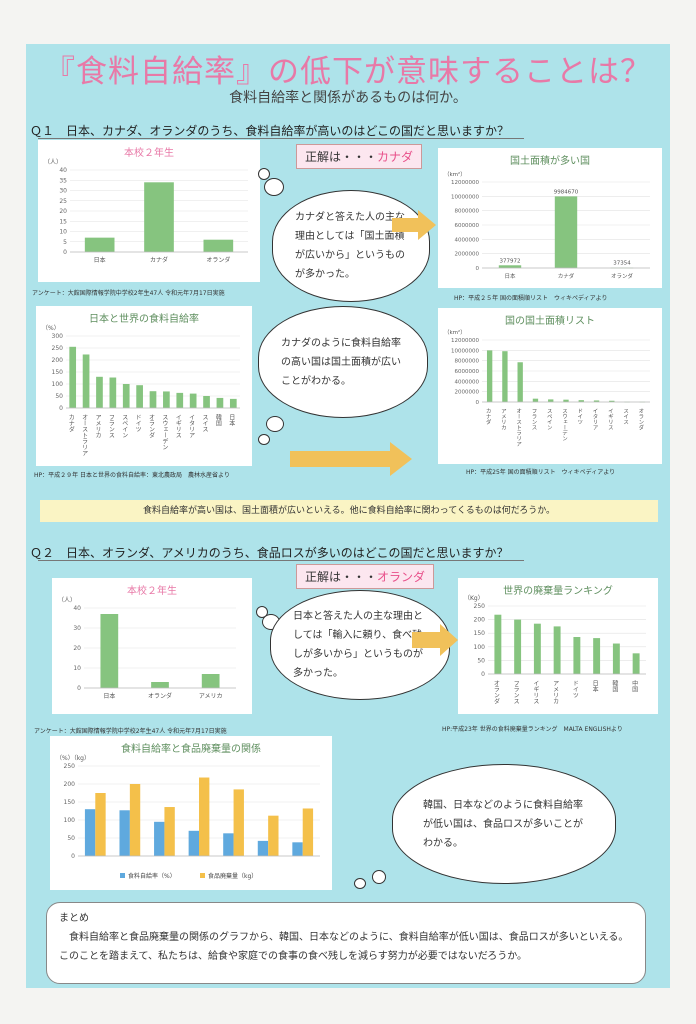 This screenshot has height=1024, width=696. I want to click on tick-label-y: 8000000, so click(467, 212).